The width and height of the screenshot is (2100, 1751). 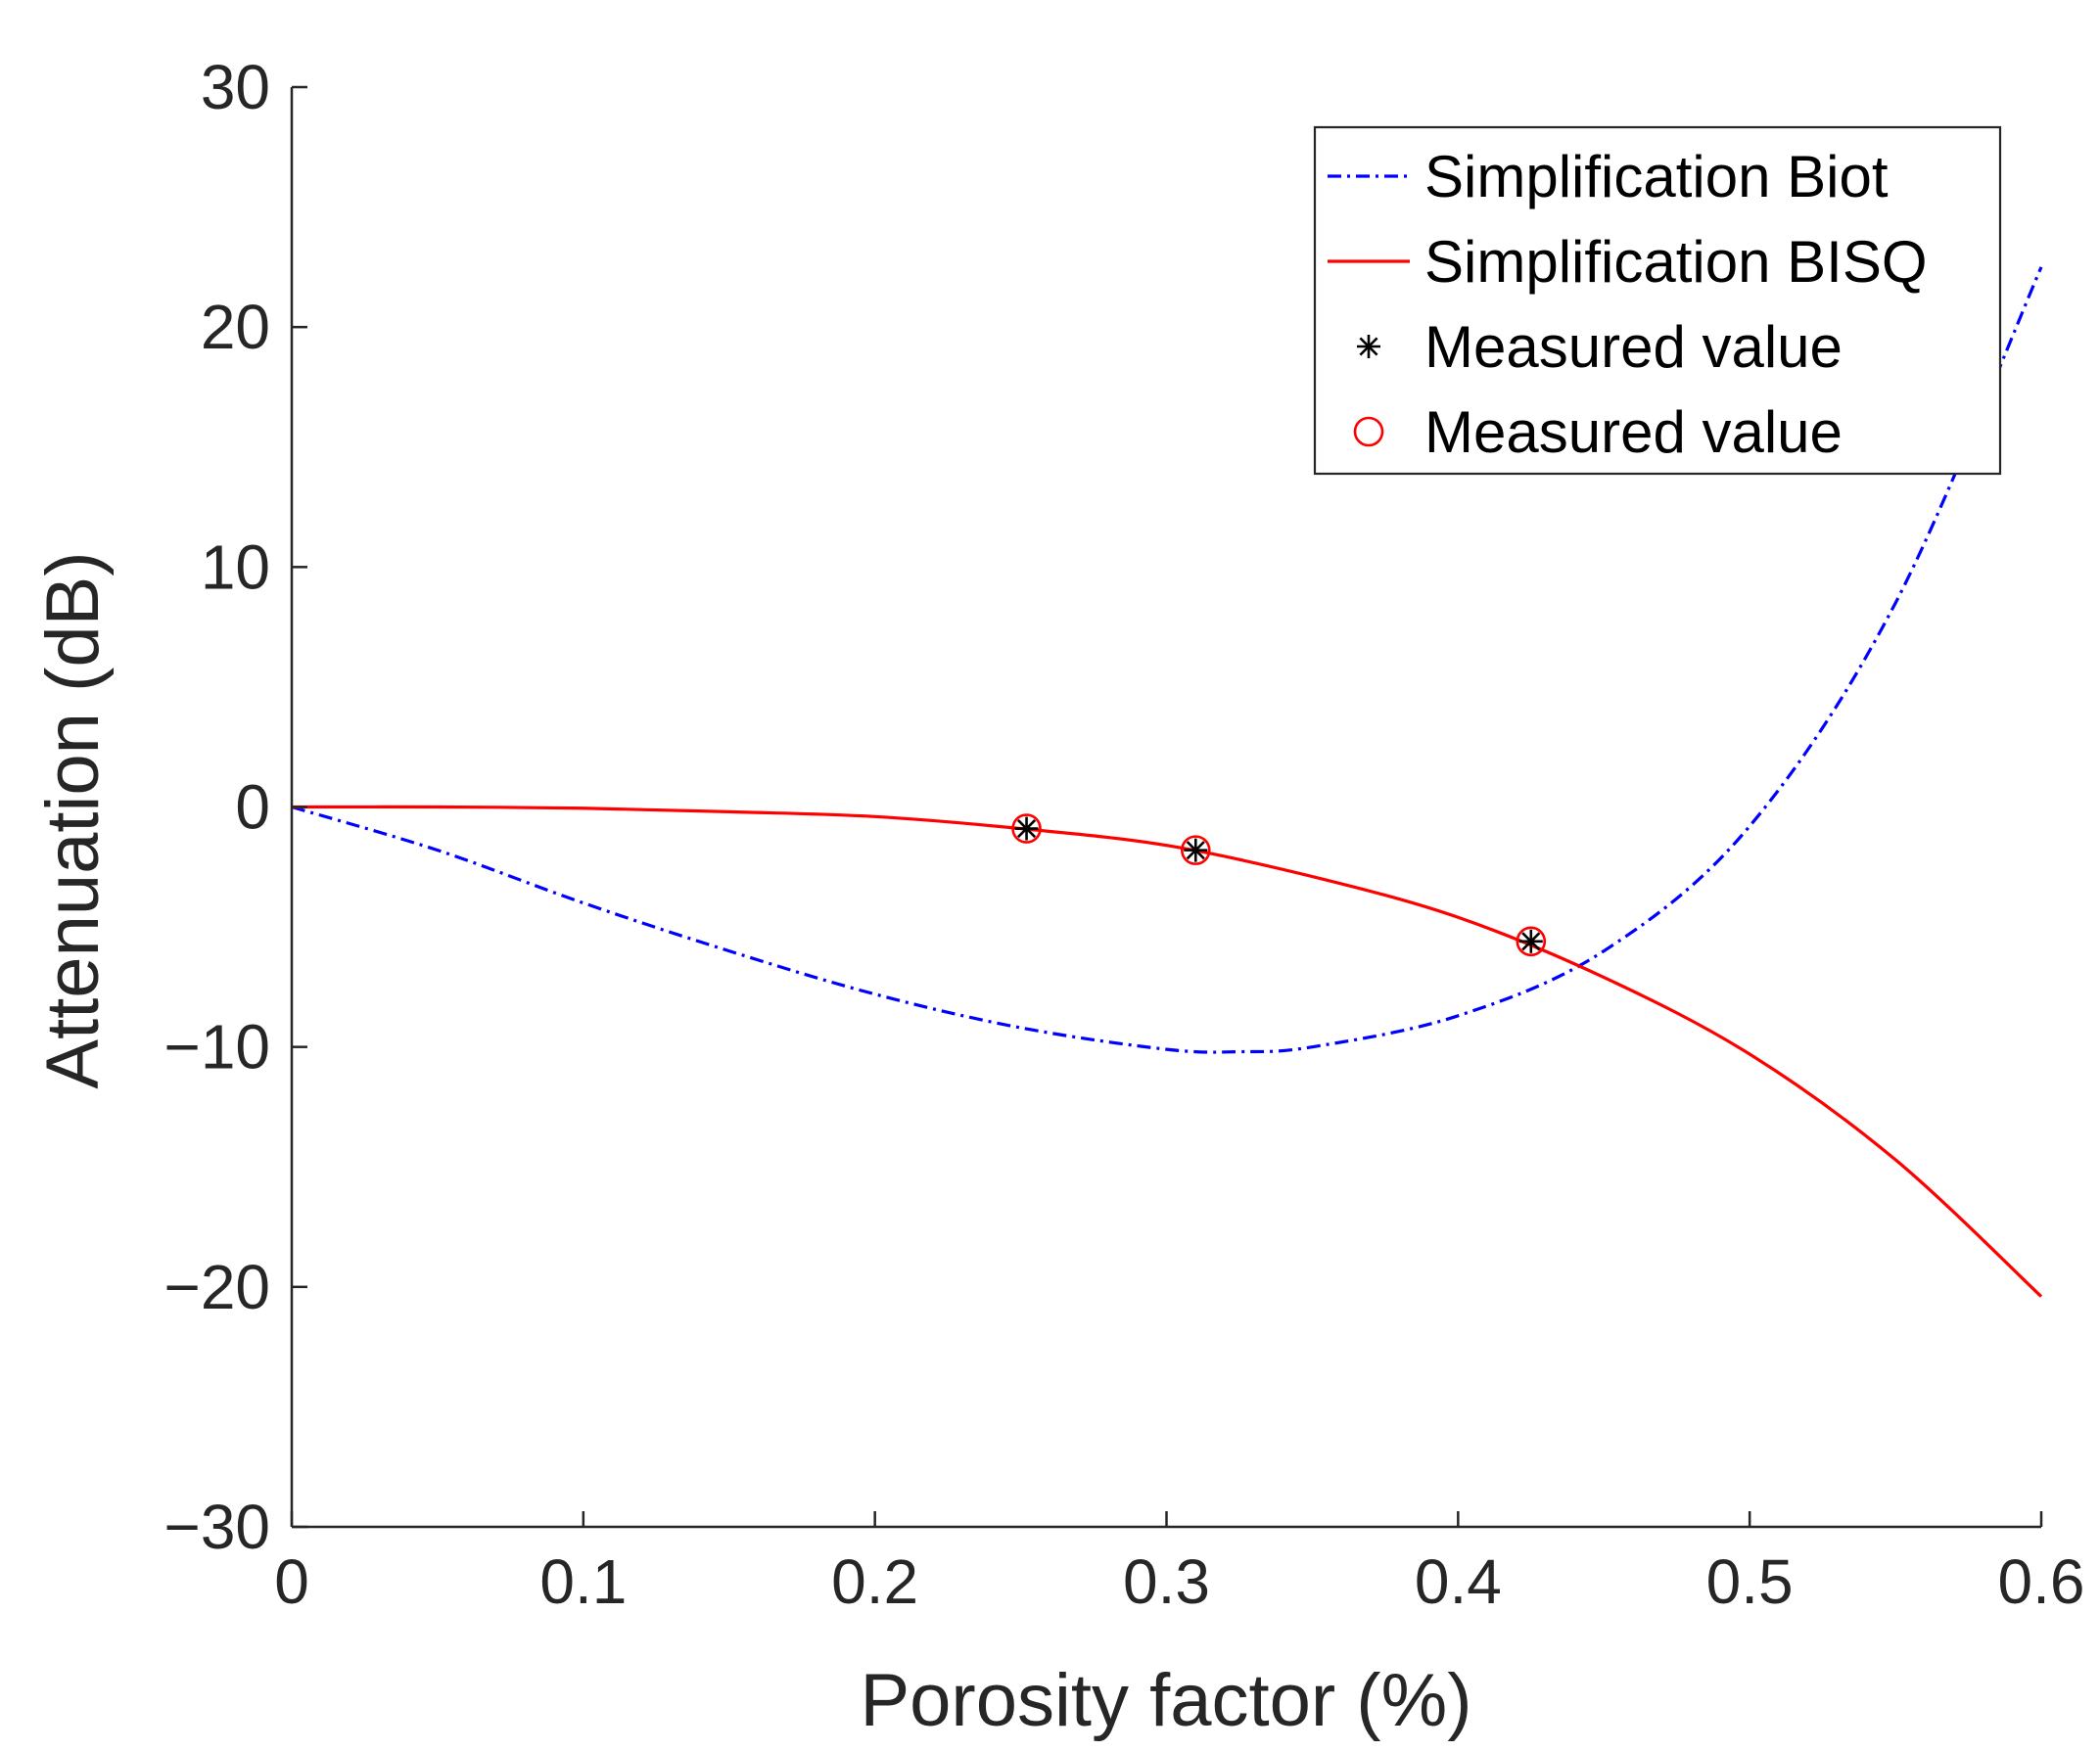 What do you see at coordinates (874, 1581) in the screenshot?
I see `x-tick-label: 0.2` at bounding box center [874, 1581].